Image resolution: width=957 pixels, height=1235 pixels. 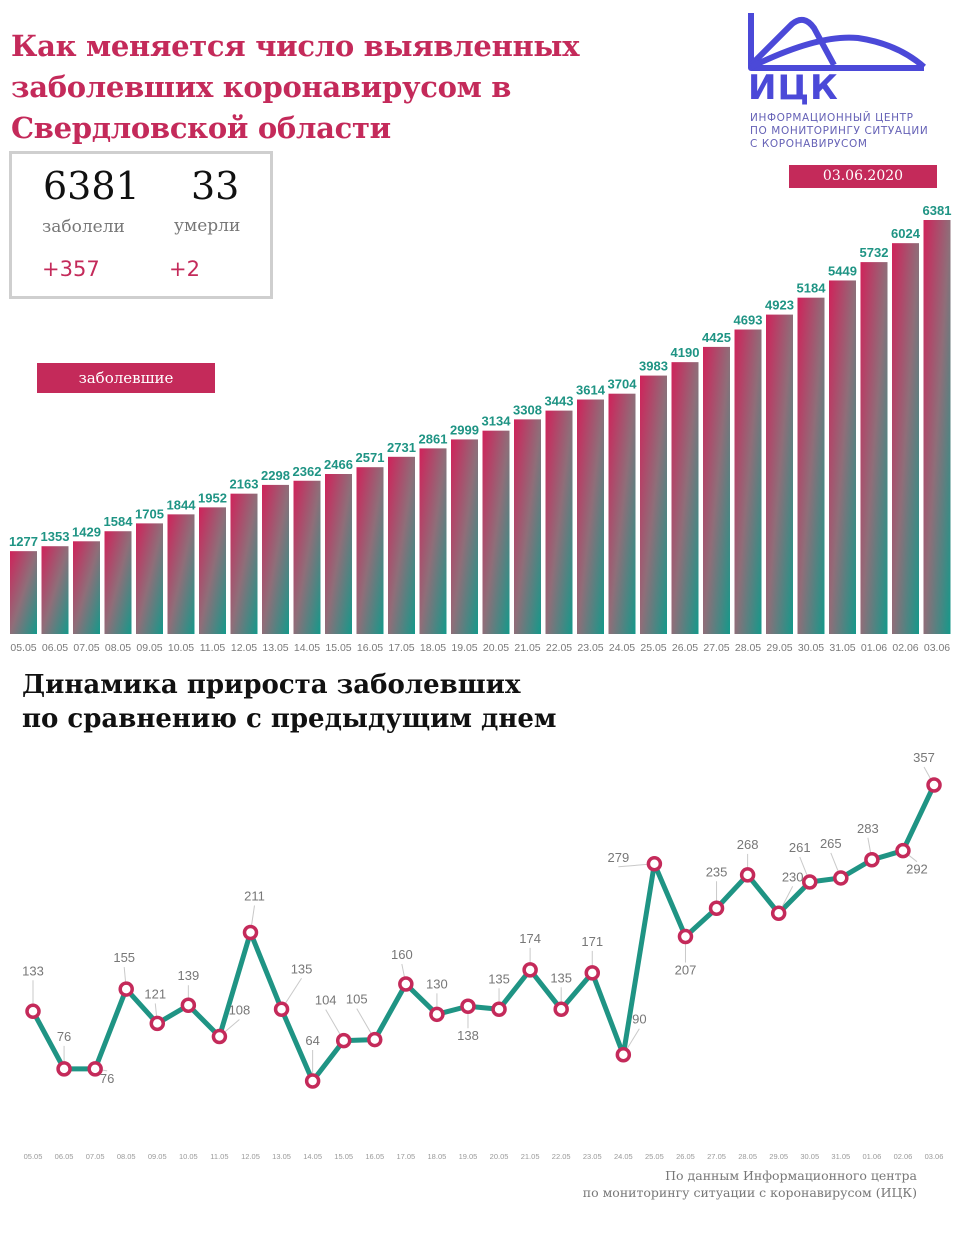 I want to click on bar-value-label: 2999, so click(x=464, y=429).